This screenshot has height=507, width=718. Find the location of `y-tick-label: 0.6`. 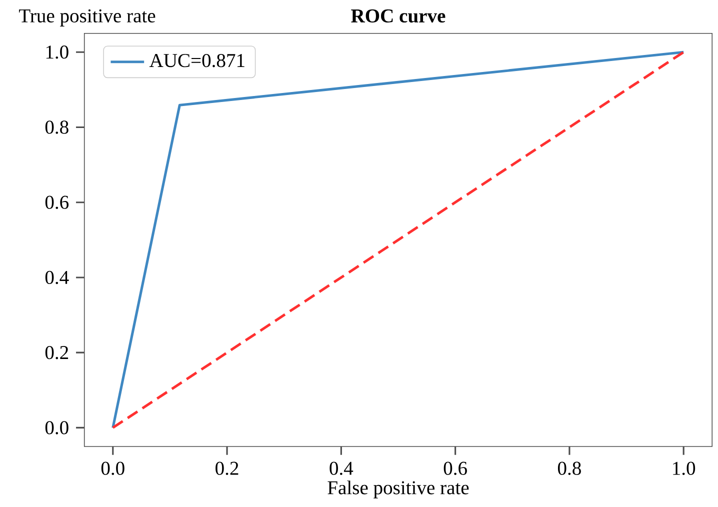

y-tick-label: 0.6 is located at coordinates (57, 202).